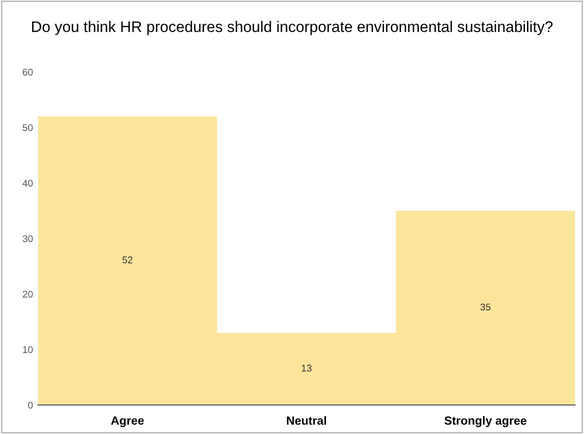  I want to click on y-tick-label: 10, so click(28, 350).